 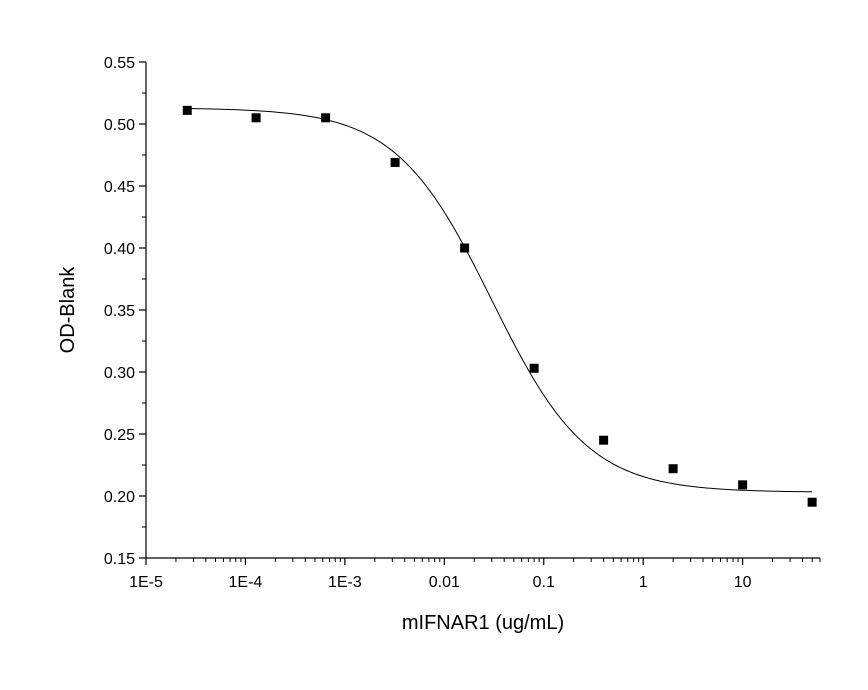 I want to click on y-tick-label: 0.20, so click(x=119, y=497).